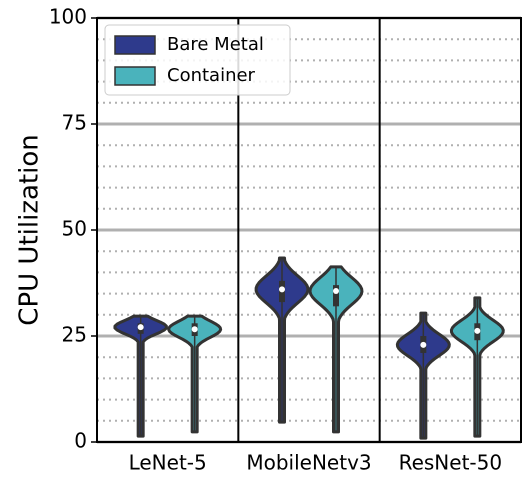  What do you see at coordinates (74, 123) in the screenshot?
I see `y-tick-label: 75` at bounding box center [74, 123].